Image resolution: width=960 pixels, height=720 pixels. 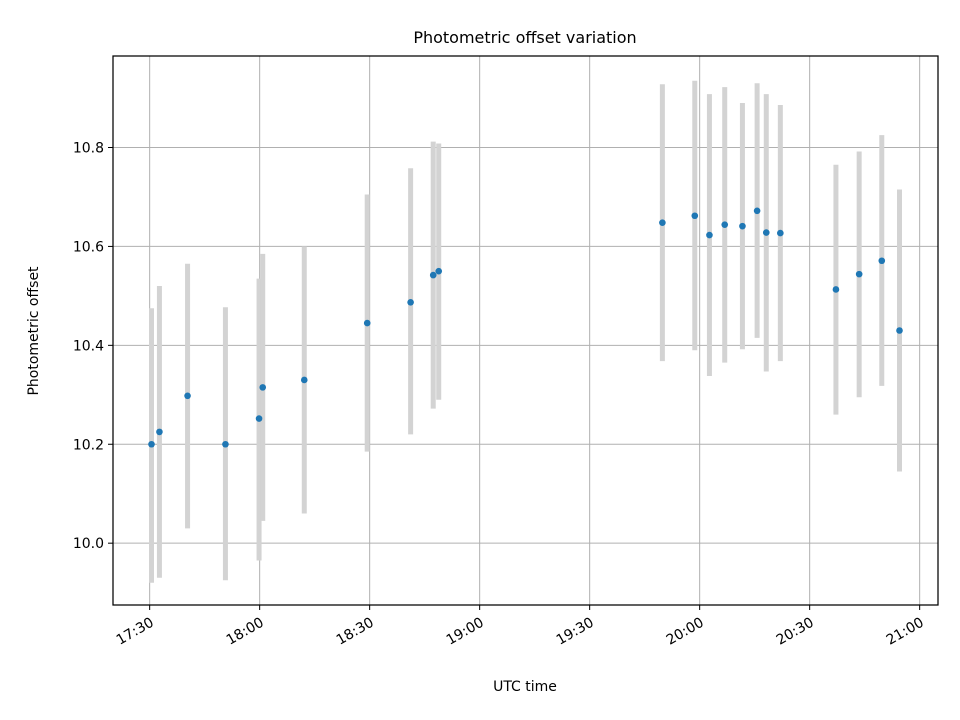 What do you see at coordinates (685, 632) in the screenshot?
I see `x-tick-label: 20:00` at bounding box center [685, 632].